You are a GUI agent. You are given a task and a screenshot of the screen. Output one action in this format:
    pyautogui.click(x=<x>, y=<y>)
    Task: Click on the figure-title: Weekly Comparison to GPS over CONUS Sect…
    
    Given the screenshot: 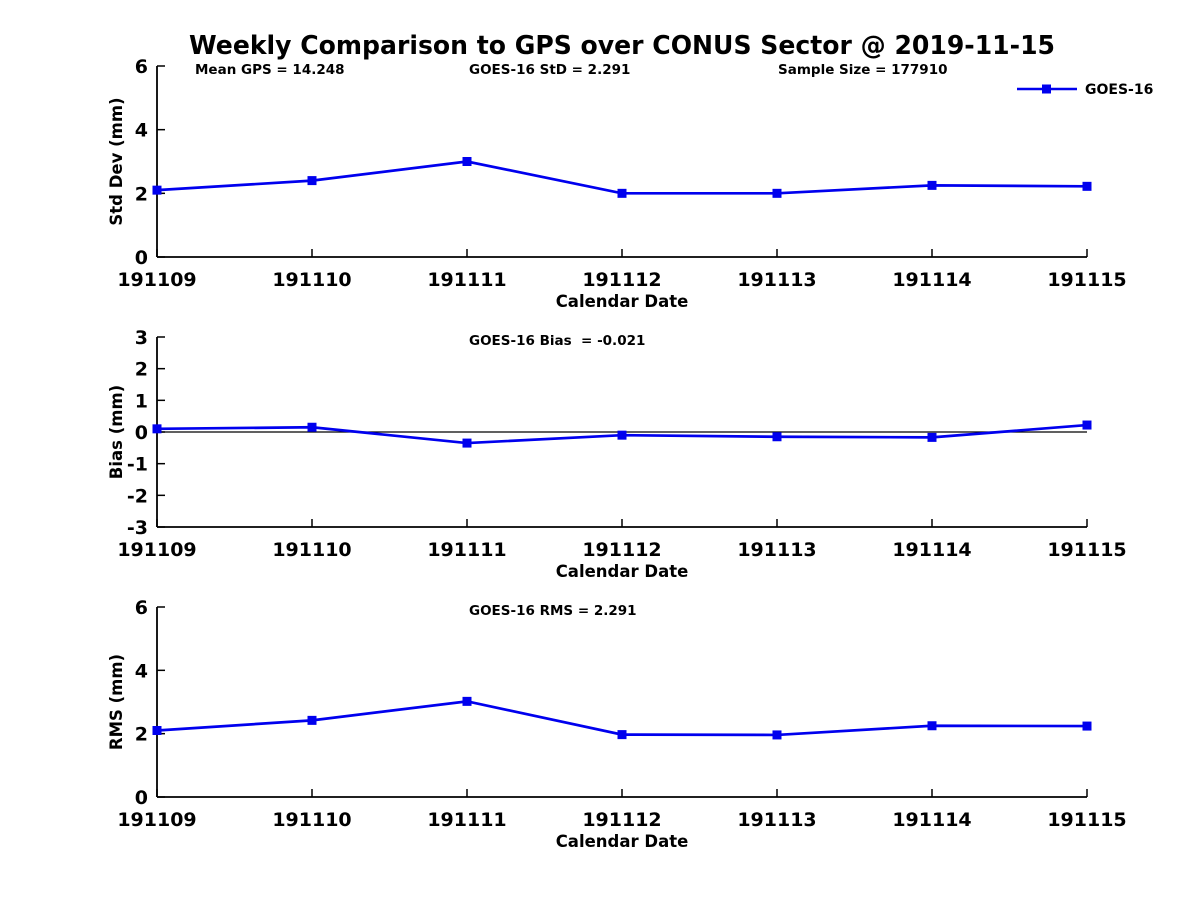 What is the action you would take?
    pyautogui.click(x=622, y=46)
    